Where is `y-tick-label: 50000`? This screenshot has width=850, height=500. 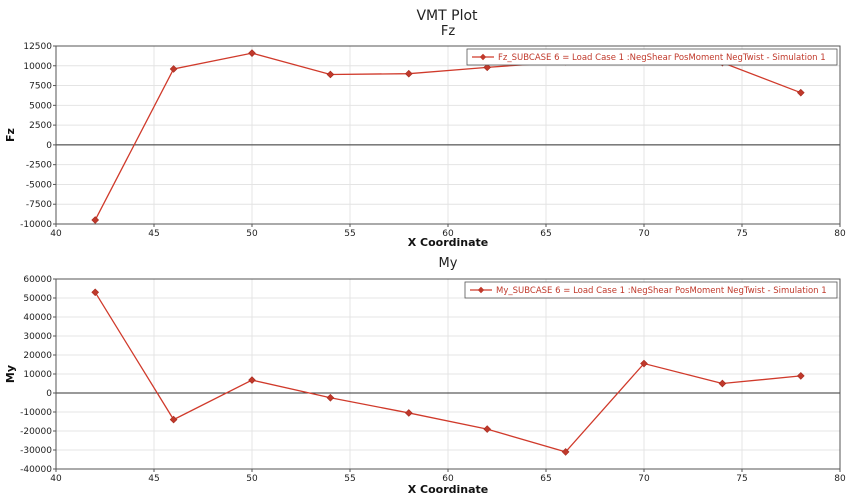
y-tick-label: 50000 is located at coordinates (37, 299).